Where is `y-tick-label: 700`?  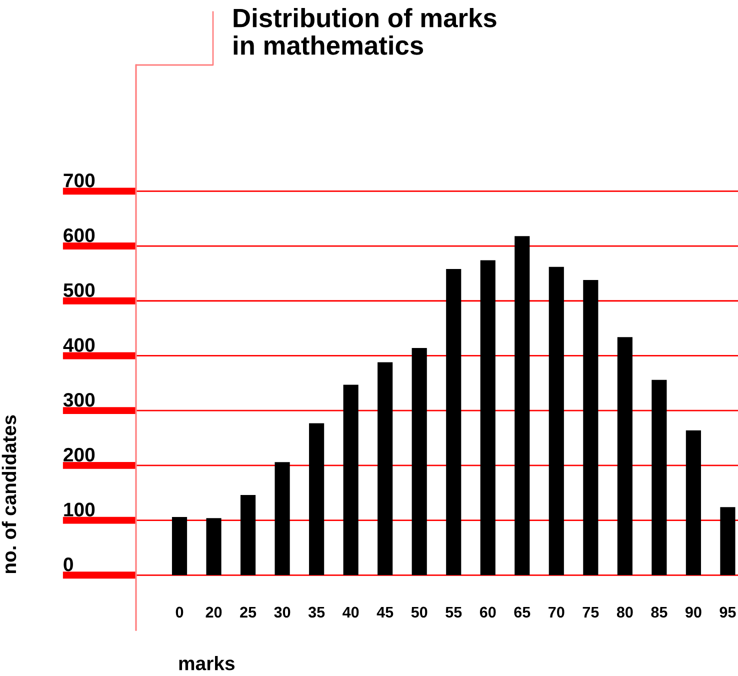 y-tick-label: 700 is located at coordinates (79, 181).